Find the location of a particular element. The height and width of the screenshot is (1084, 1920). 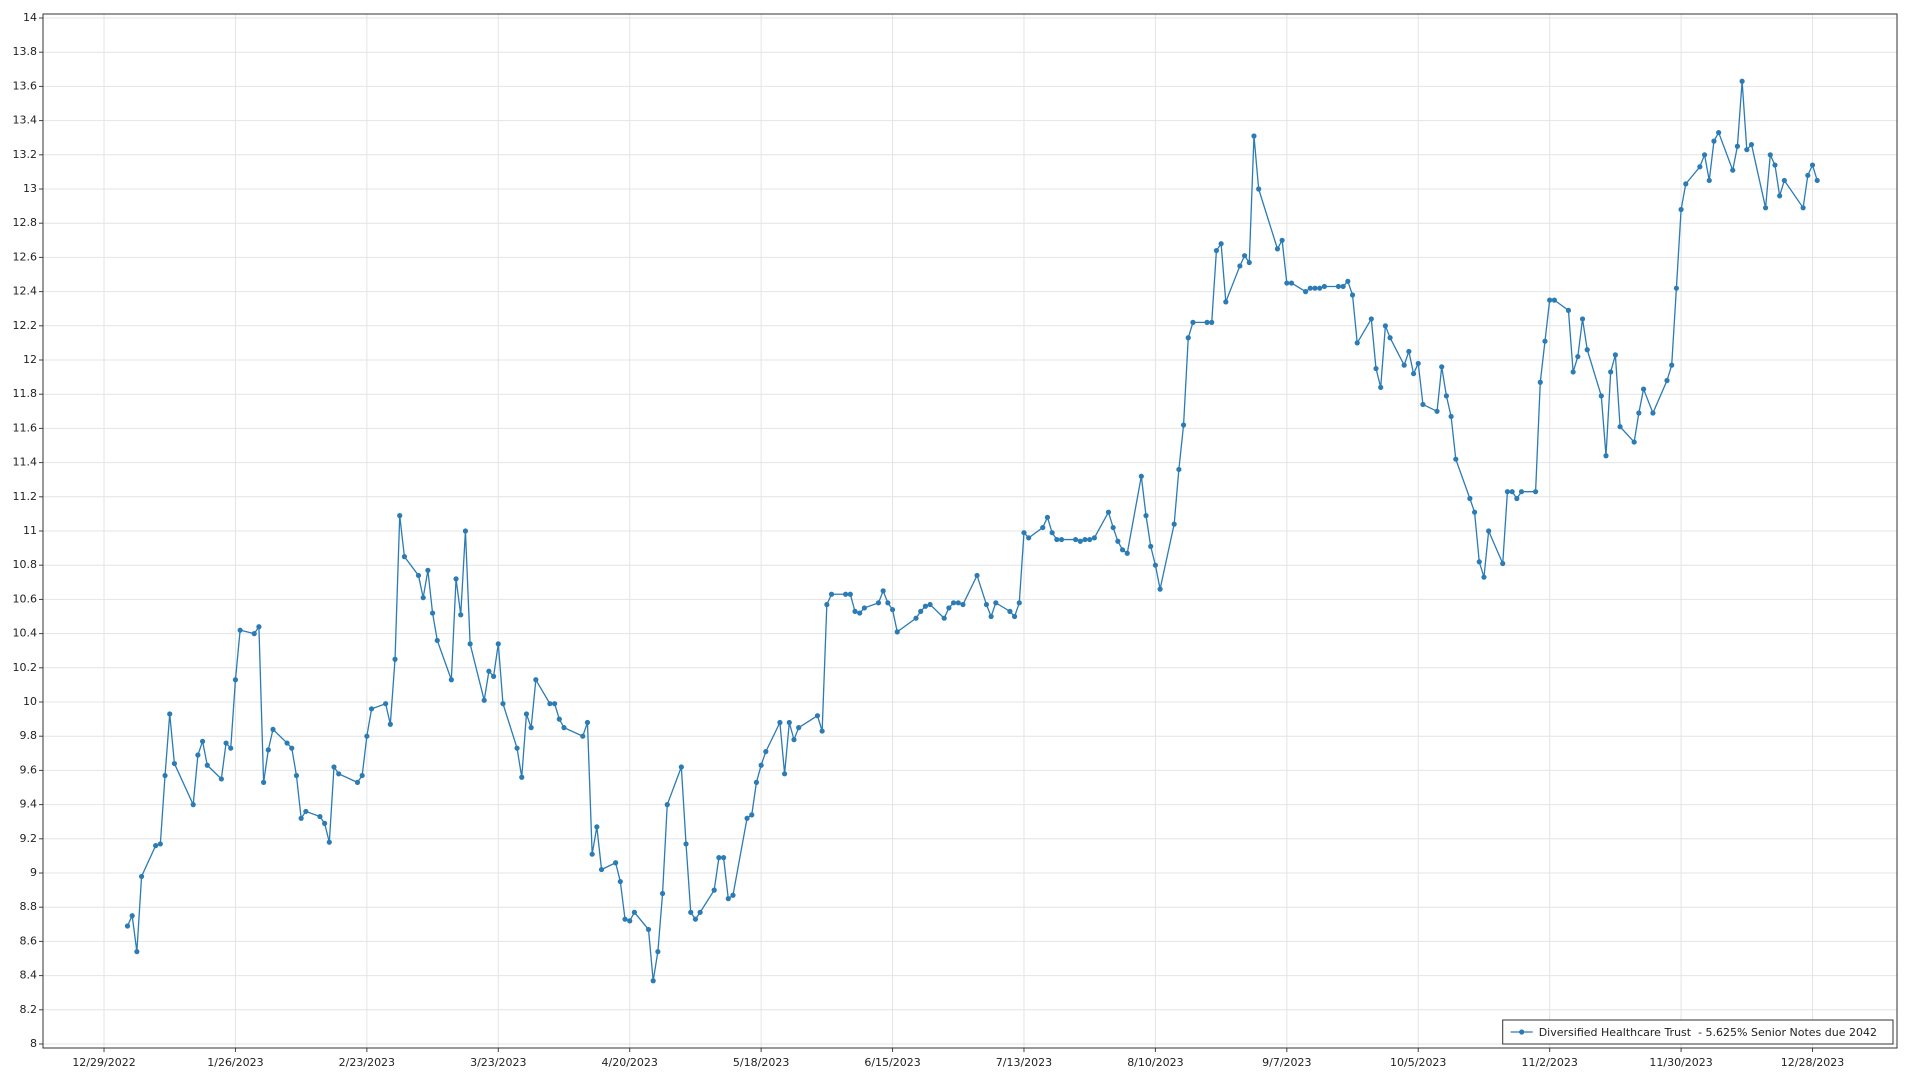

x-tick-label: 10/5/2023 is located at coordinates (1418, 1062).